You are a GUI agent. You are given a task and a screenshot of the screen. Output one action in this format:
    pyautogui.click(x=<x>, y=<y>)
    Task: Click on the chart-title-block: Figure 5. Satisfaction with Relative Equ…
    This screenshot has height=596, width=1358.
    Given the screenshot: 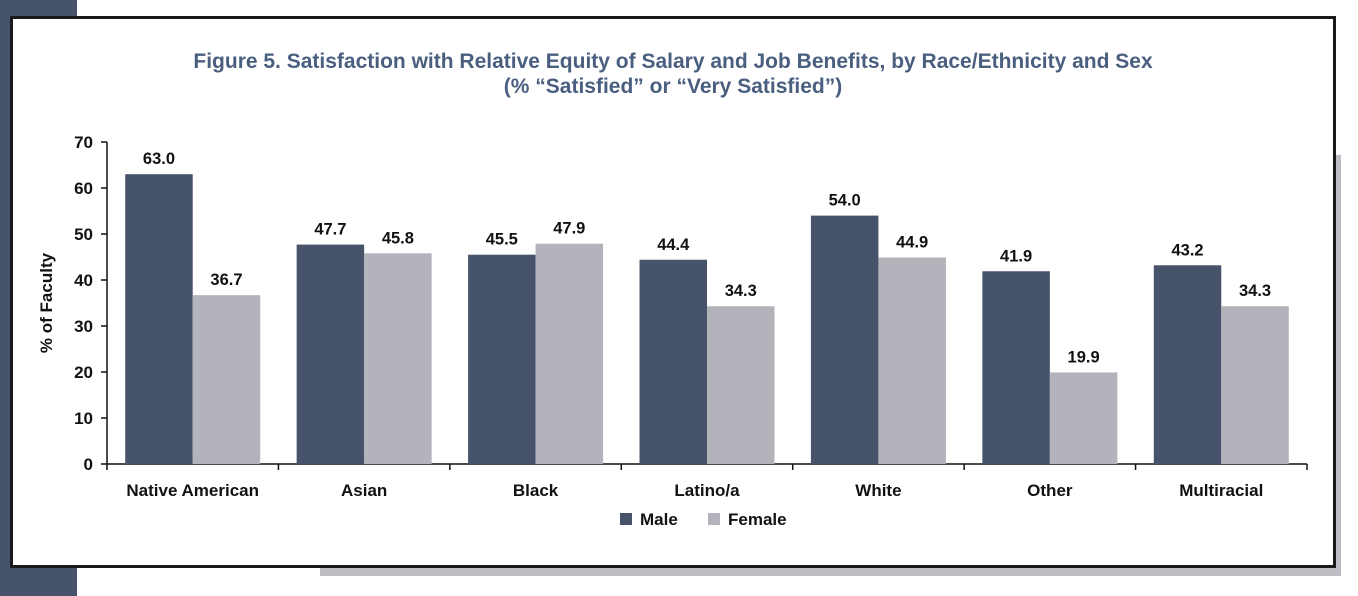 What is the action you would take?
    pyautogui.click(x=673, y=74)
    